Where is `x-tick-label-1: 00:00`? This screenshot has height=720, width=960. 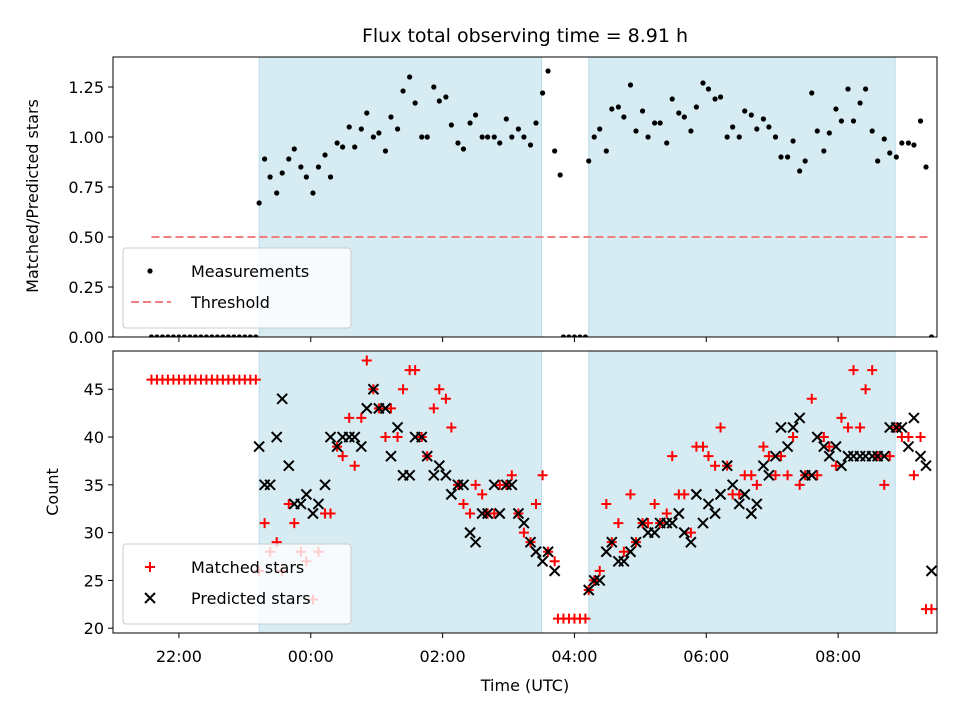 x-tick-label-1: 00:00 is located at coordinates (311, 656).